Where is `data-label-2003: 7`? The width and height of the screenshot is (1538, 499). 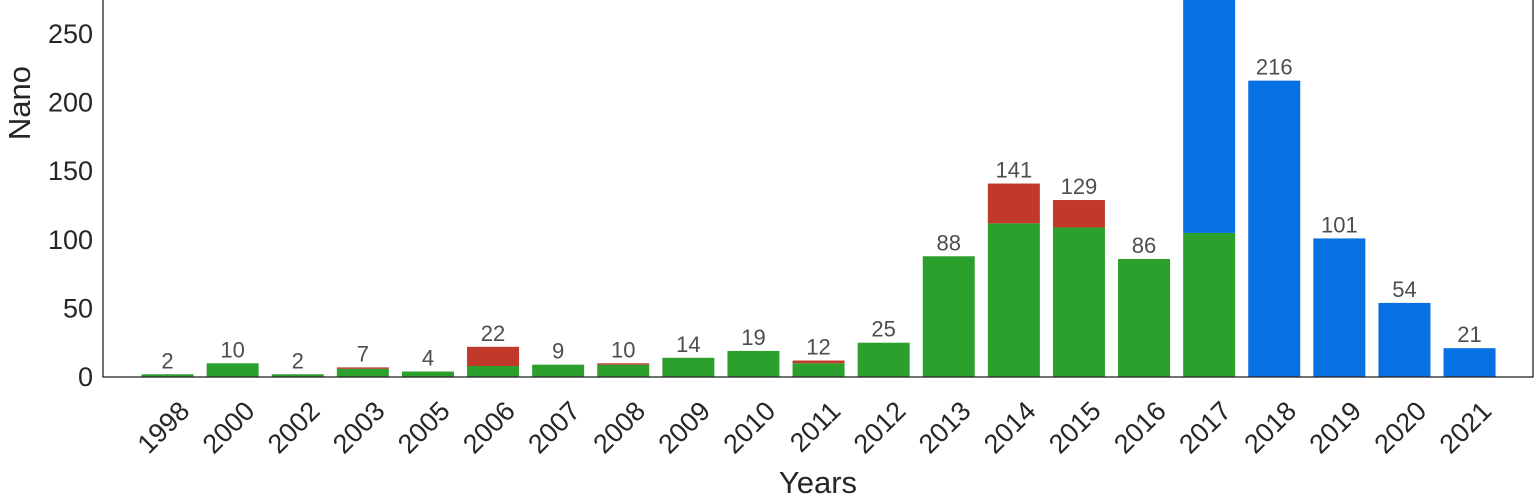 data-label-2003: 7 is located at coordinates (363, 353).